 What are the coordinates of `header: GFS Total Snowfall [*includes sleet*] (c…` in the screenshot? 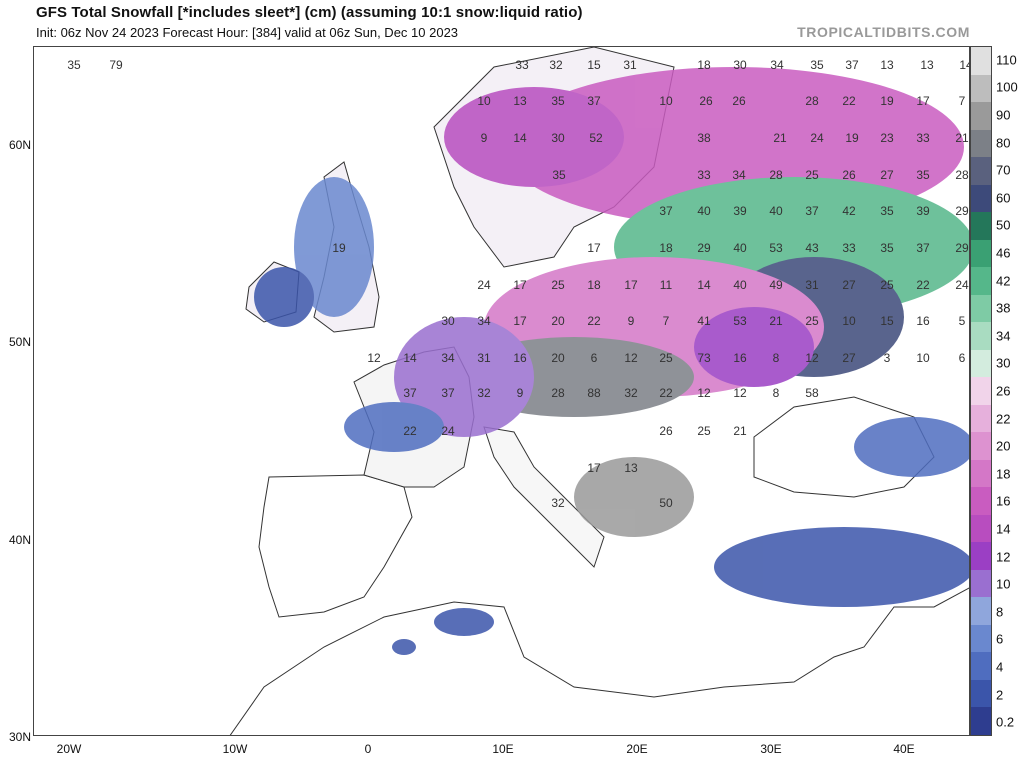 It's located at (512, 23).